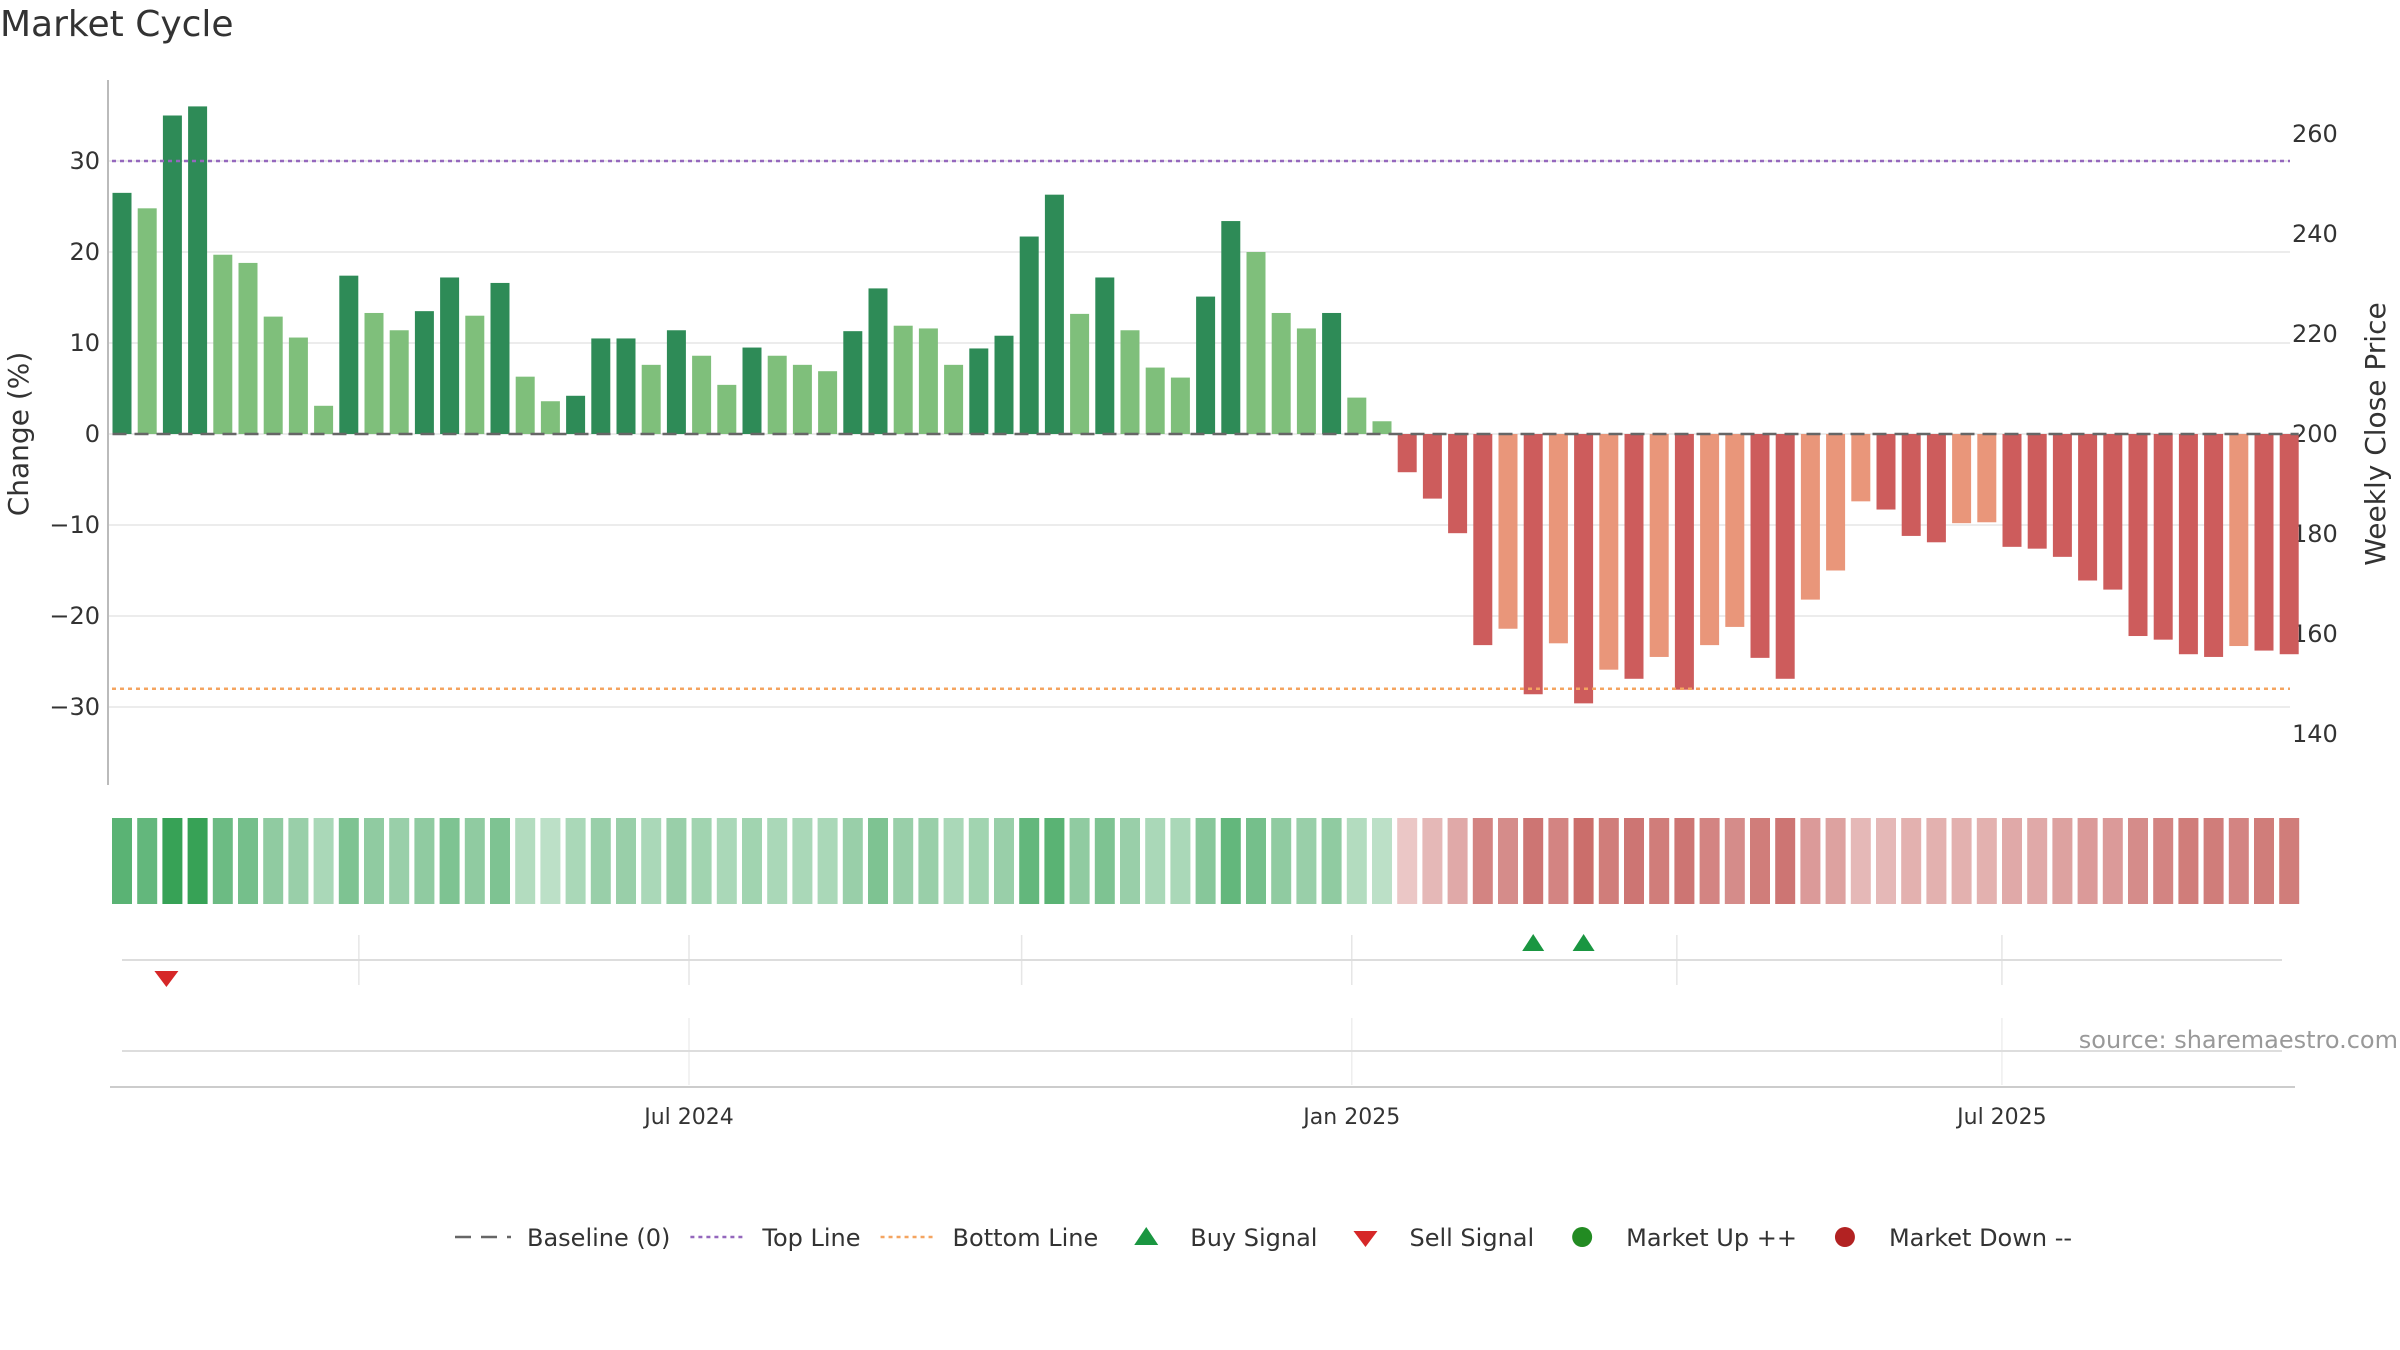 The width and height of the screenshot is (2400, 1350). What do you see at coordinates (74, 707) in the screenshot?
I see `y-tick-label: −30` at bounding box center [74, 707].